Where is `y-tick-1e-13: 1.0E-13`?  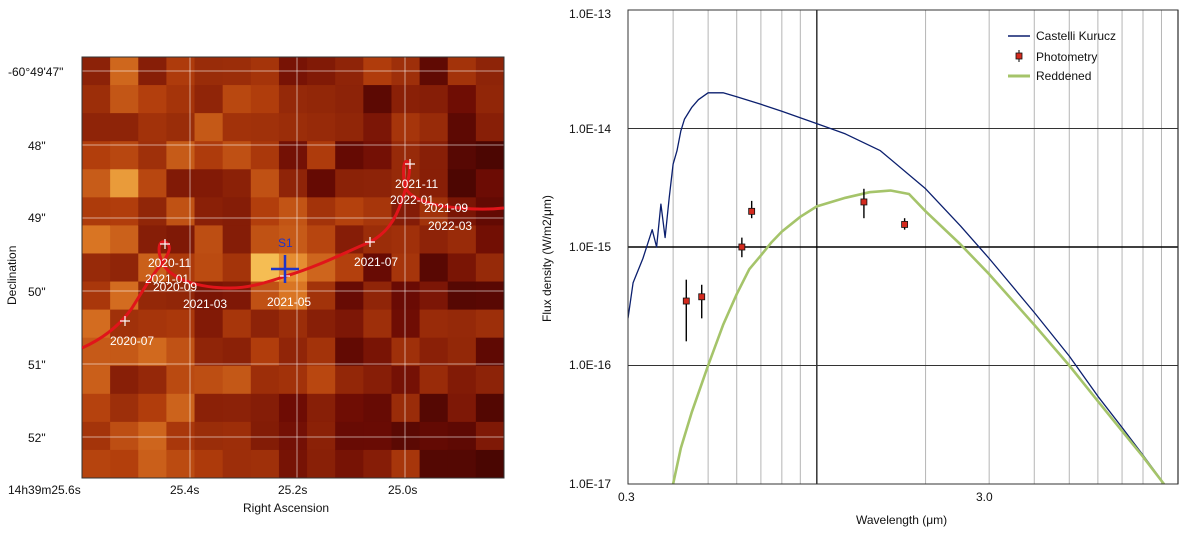
y-tick-1e-13: 1.0E-13 is located at coordinates (590, 14).